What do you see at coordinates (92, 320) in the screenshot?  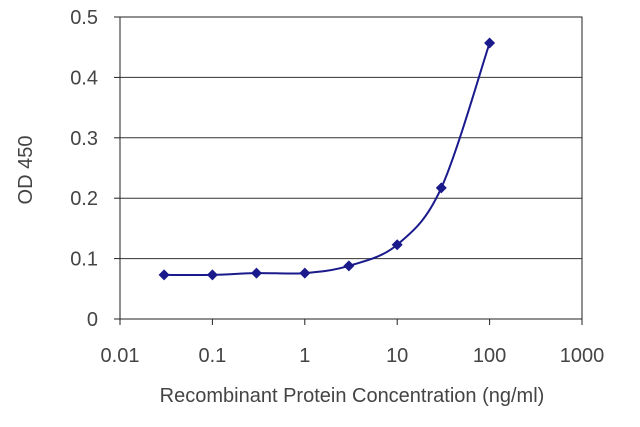 I see `y-tick-label: 0` at bounding box center [92, 320].